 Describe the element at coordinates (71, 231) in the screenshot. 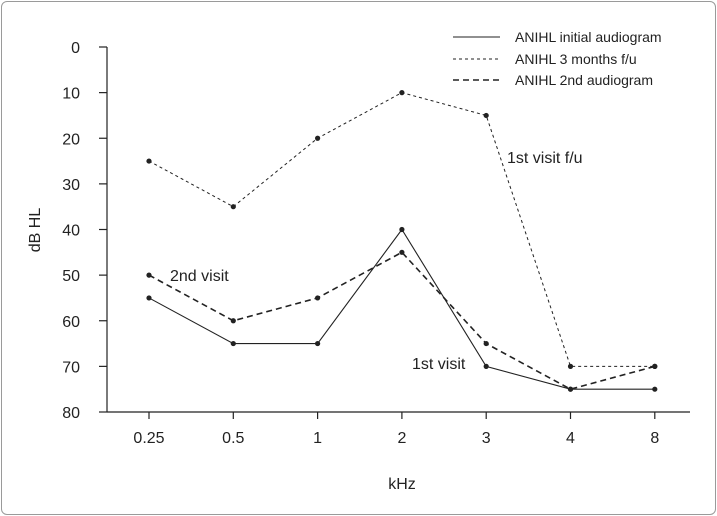

I see `y-tick-label: 40` at that location.